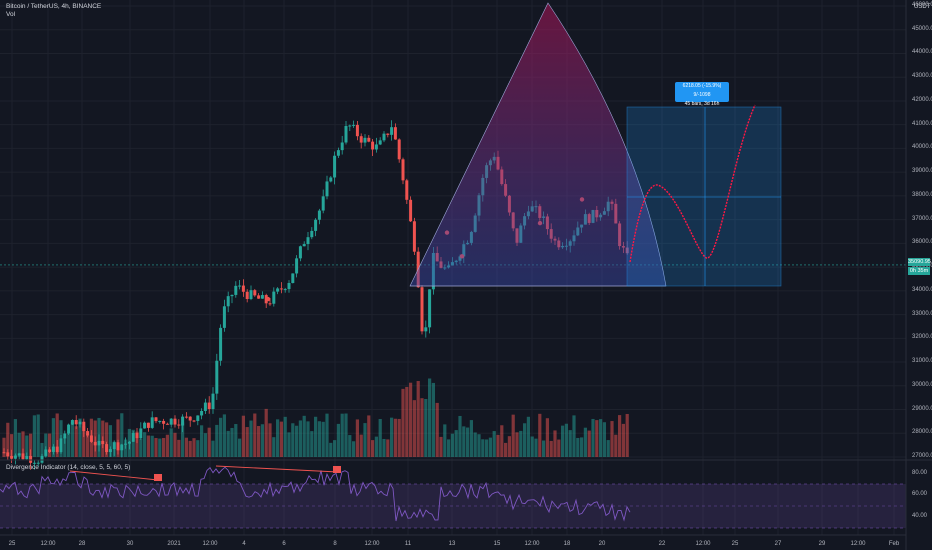 The height and width of the screenshot is (550, 932). I want to click on price-tick-label: 40000.00, so click(922, 147).